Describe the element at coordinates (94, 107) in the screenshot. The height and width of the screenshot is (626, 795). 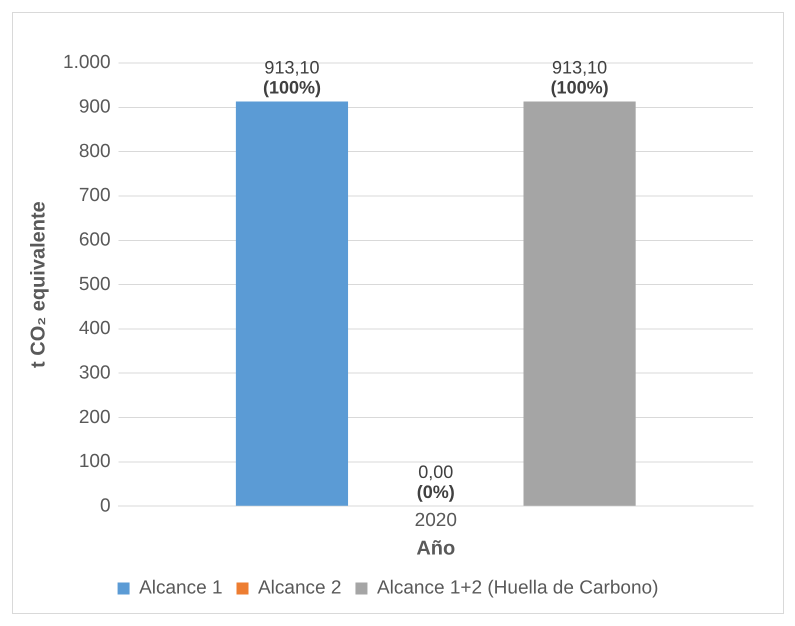
I see `y-tick-label: 900` at that location.